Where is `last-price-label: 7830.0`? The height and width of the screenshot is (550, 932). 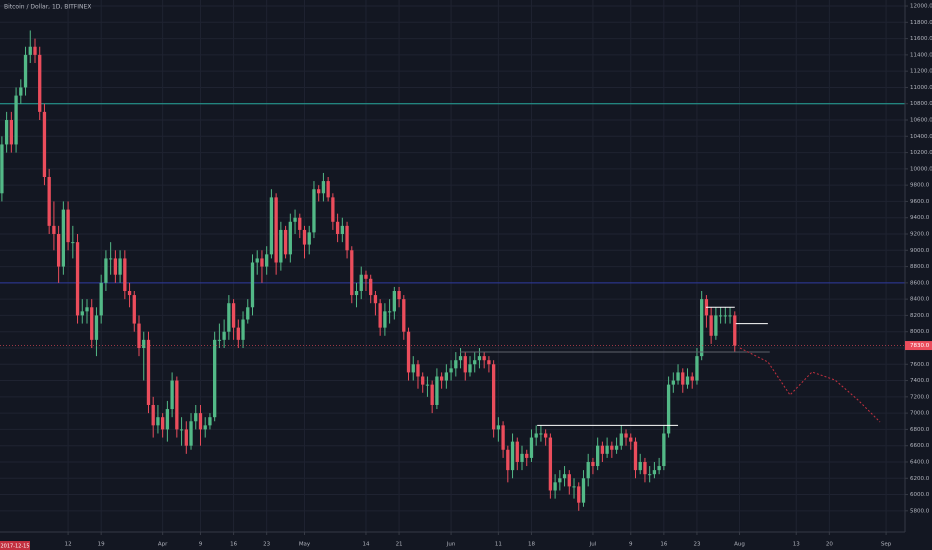 last-price-label: 7830.0 is located at coordinates (920, 346).